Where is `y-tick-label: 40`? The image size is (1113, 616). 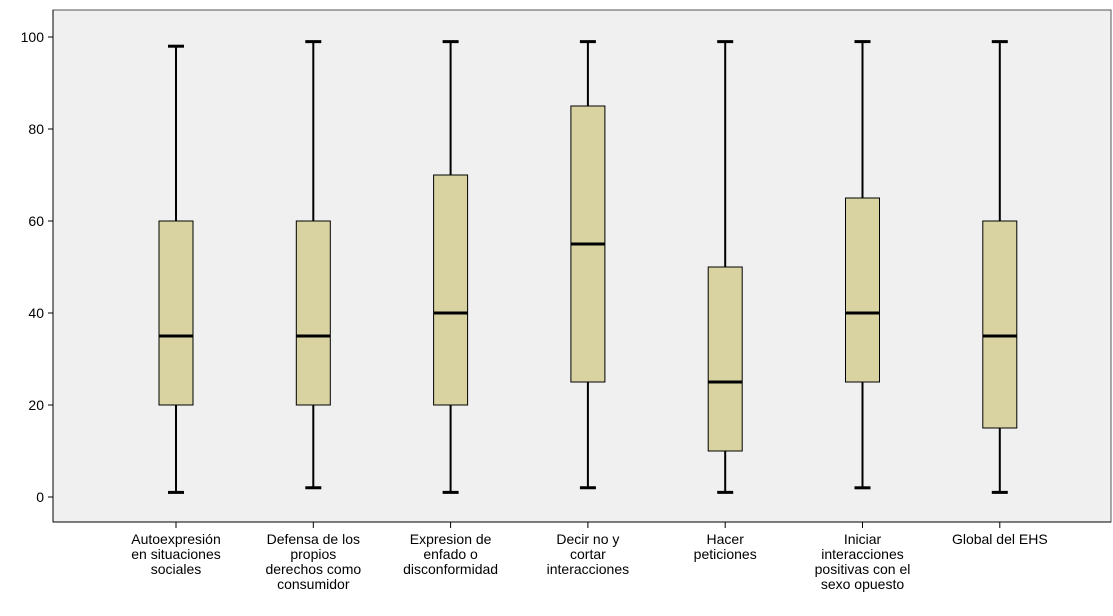
y-tick-label: 40 is located at coordinates (36, 313).